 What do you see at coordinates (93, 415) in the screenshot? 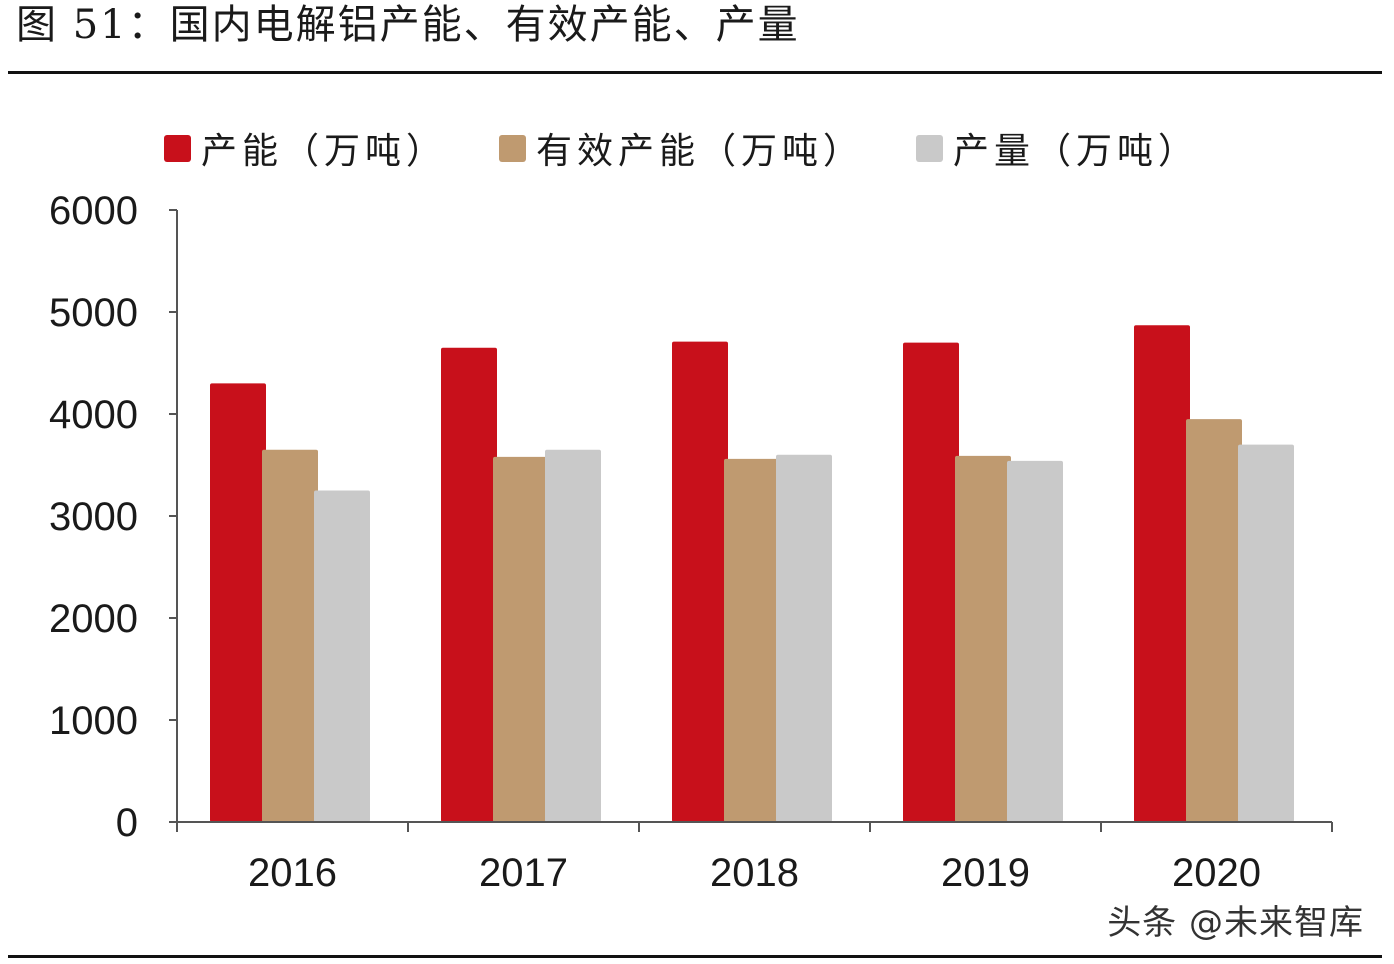
I see `y-tick-label: 4000` at bounding box center [93, 415].